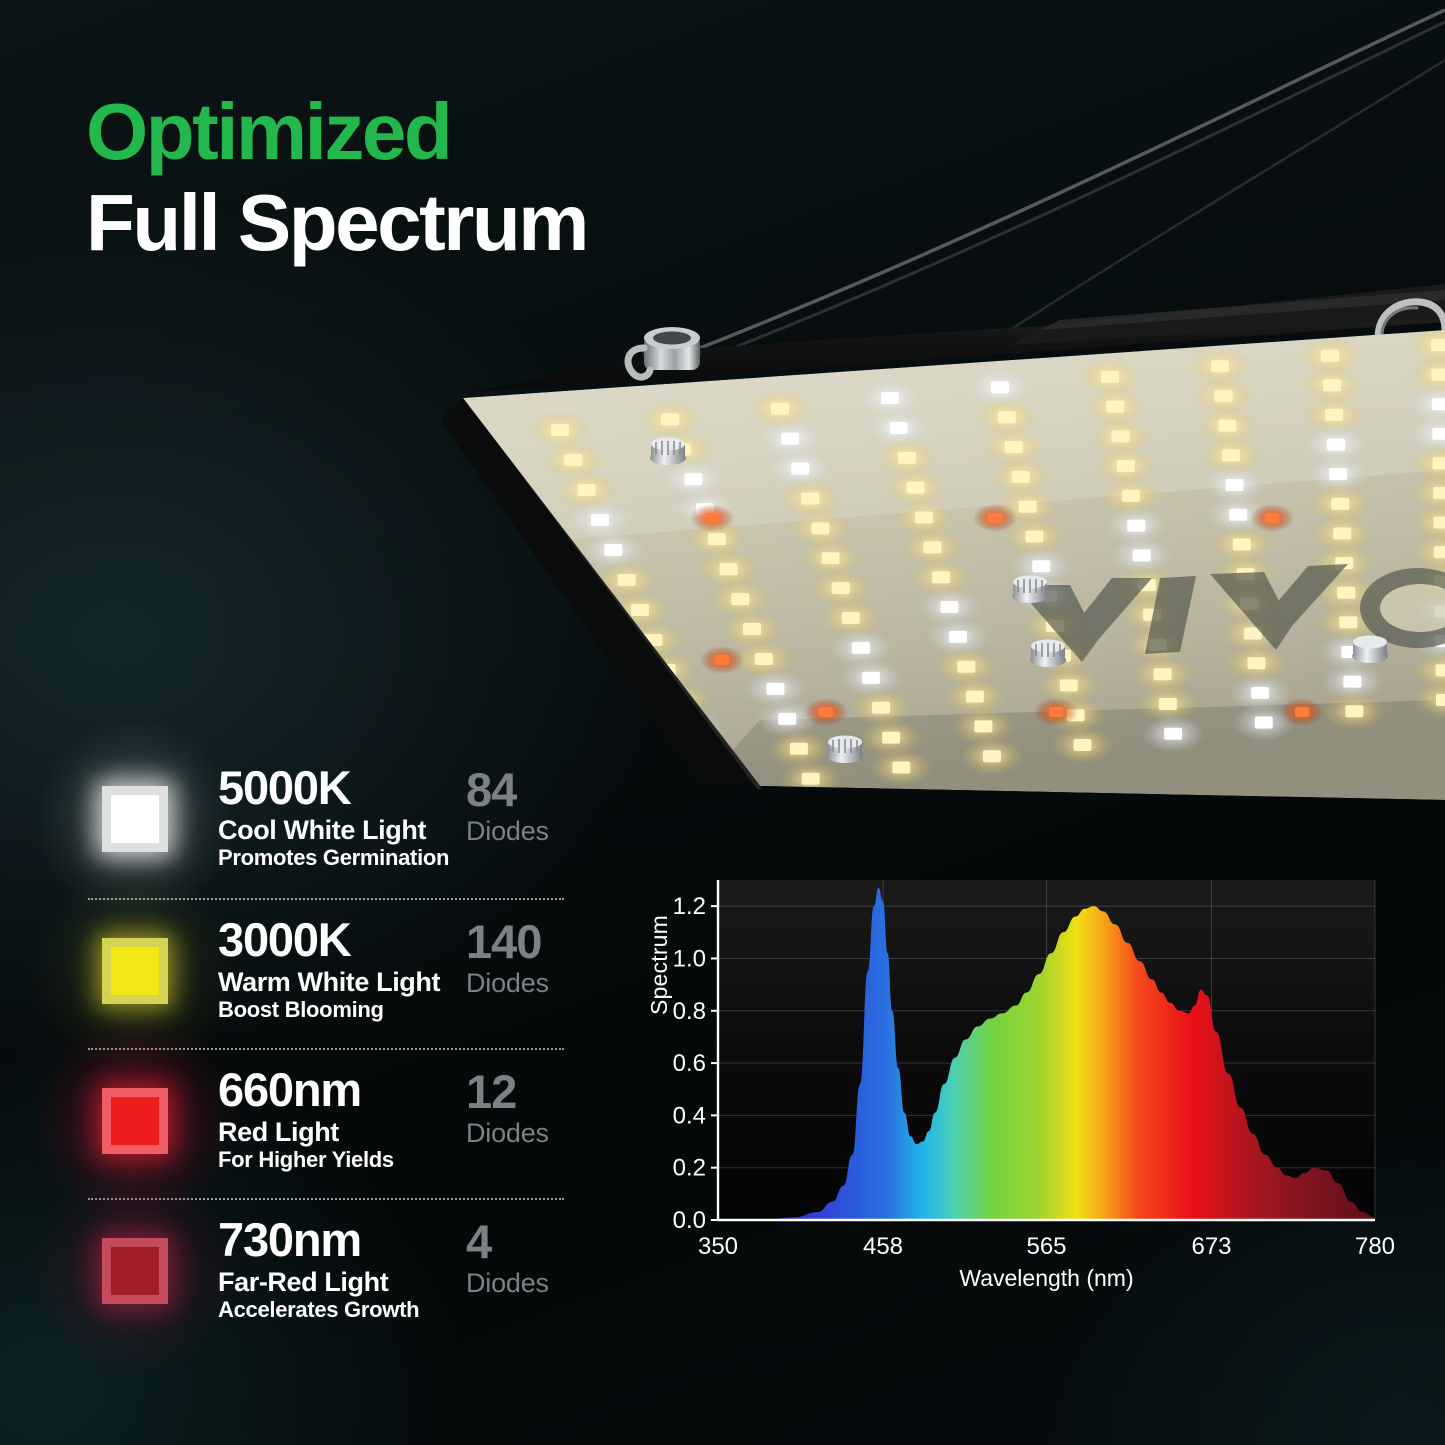 This screenshot has width=1445, height=1445. Describe the element at coordinates (479, 1241) in the screenshot. I see `diode-count: 4` at that location.